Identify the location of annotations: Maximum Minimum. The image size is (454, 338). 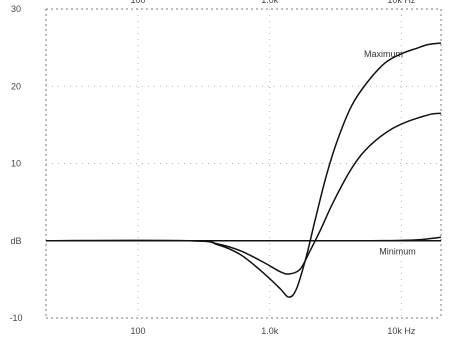
(390, 153).